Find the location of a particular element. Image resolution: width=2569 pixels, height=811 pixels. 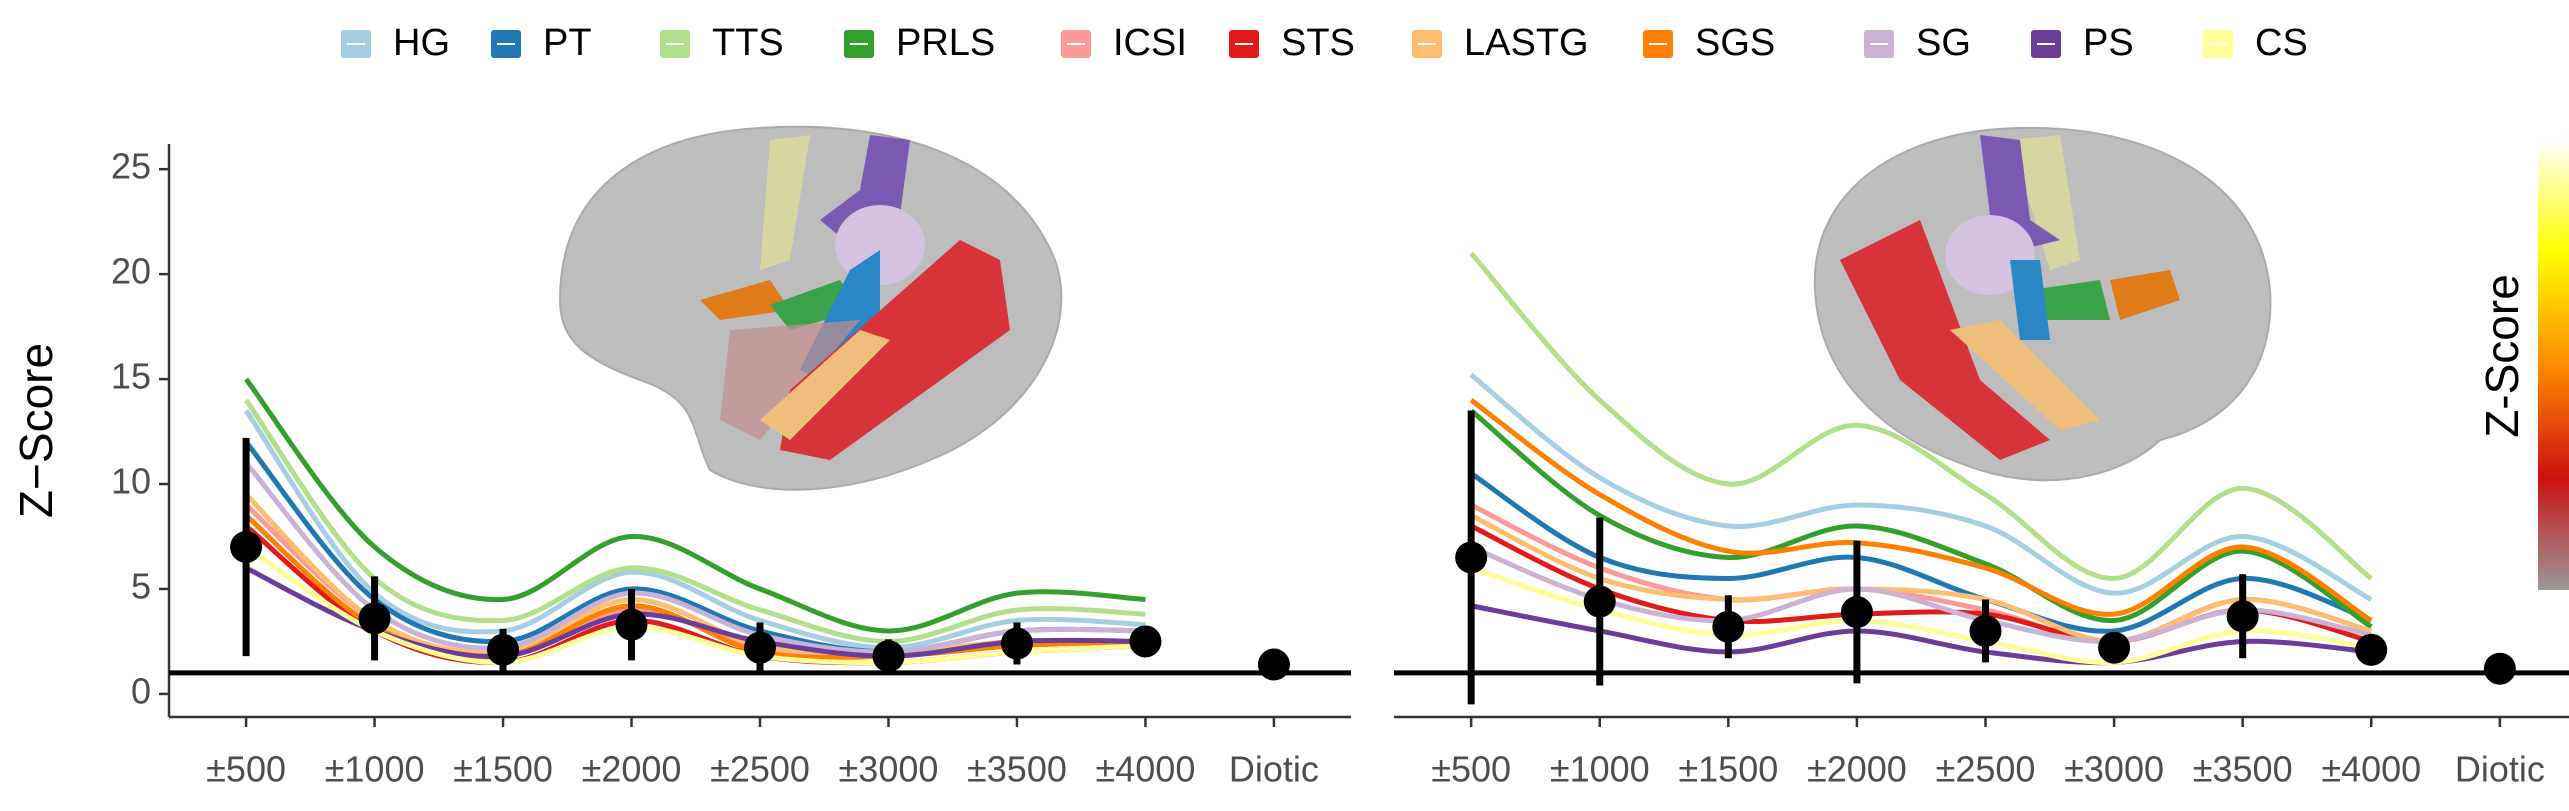

legend-item: HG is located at coordinates (395, 43).